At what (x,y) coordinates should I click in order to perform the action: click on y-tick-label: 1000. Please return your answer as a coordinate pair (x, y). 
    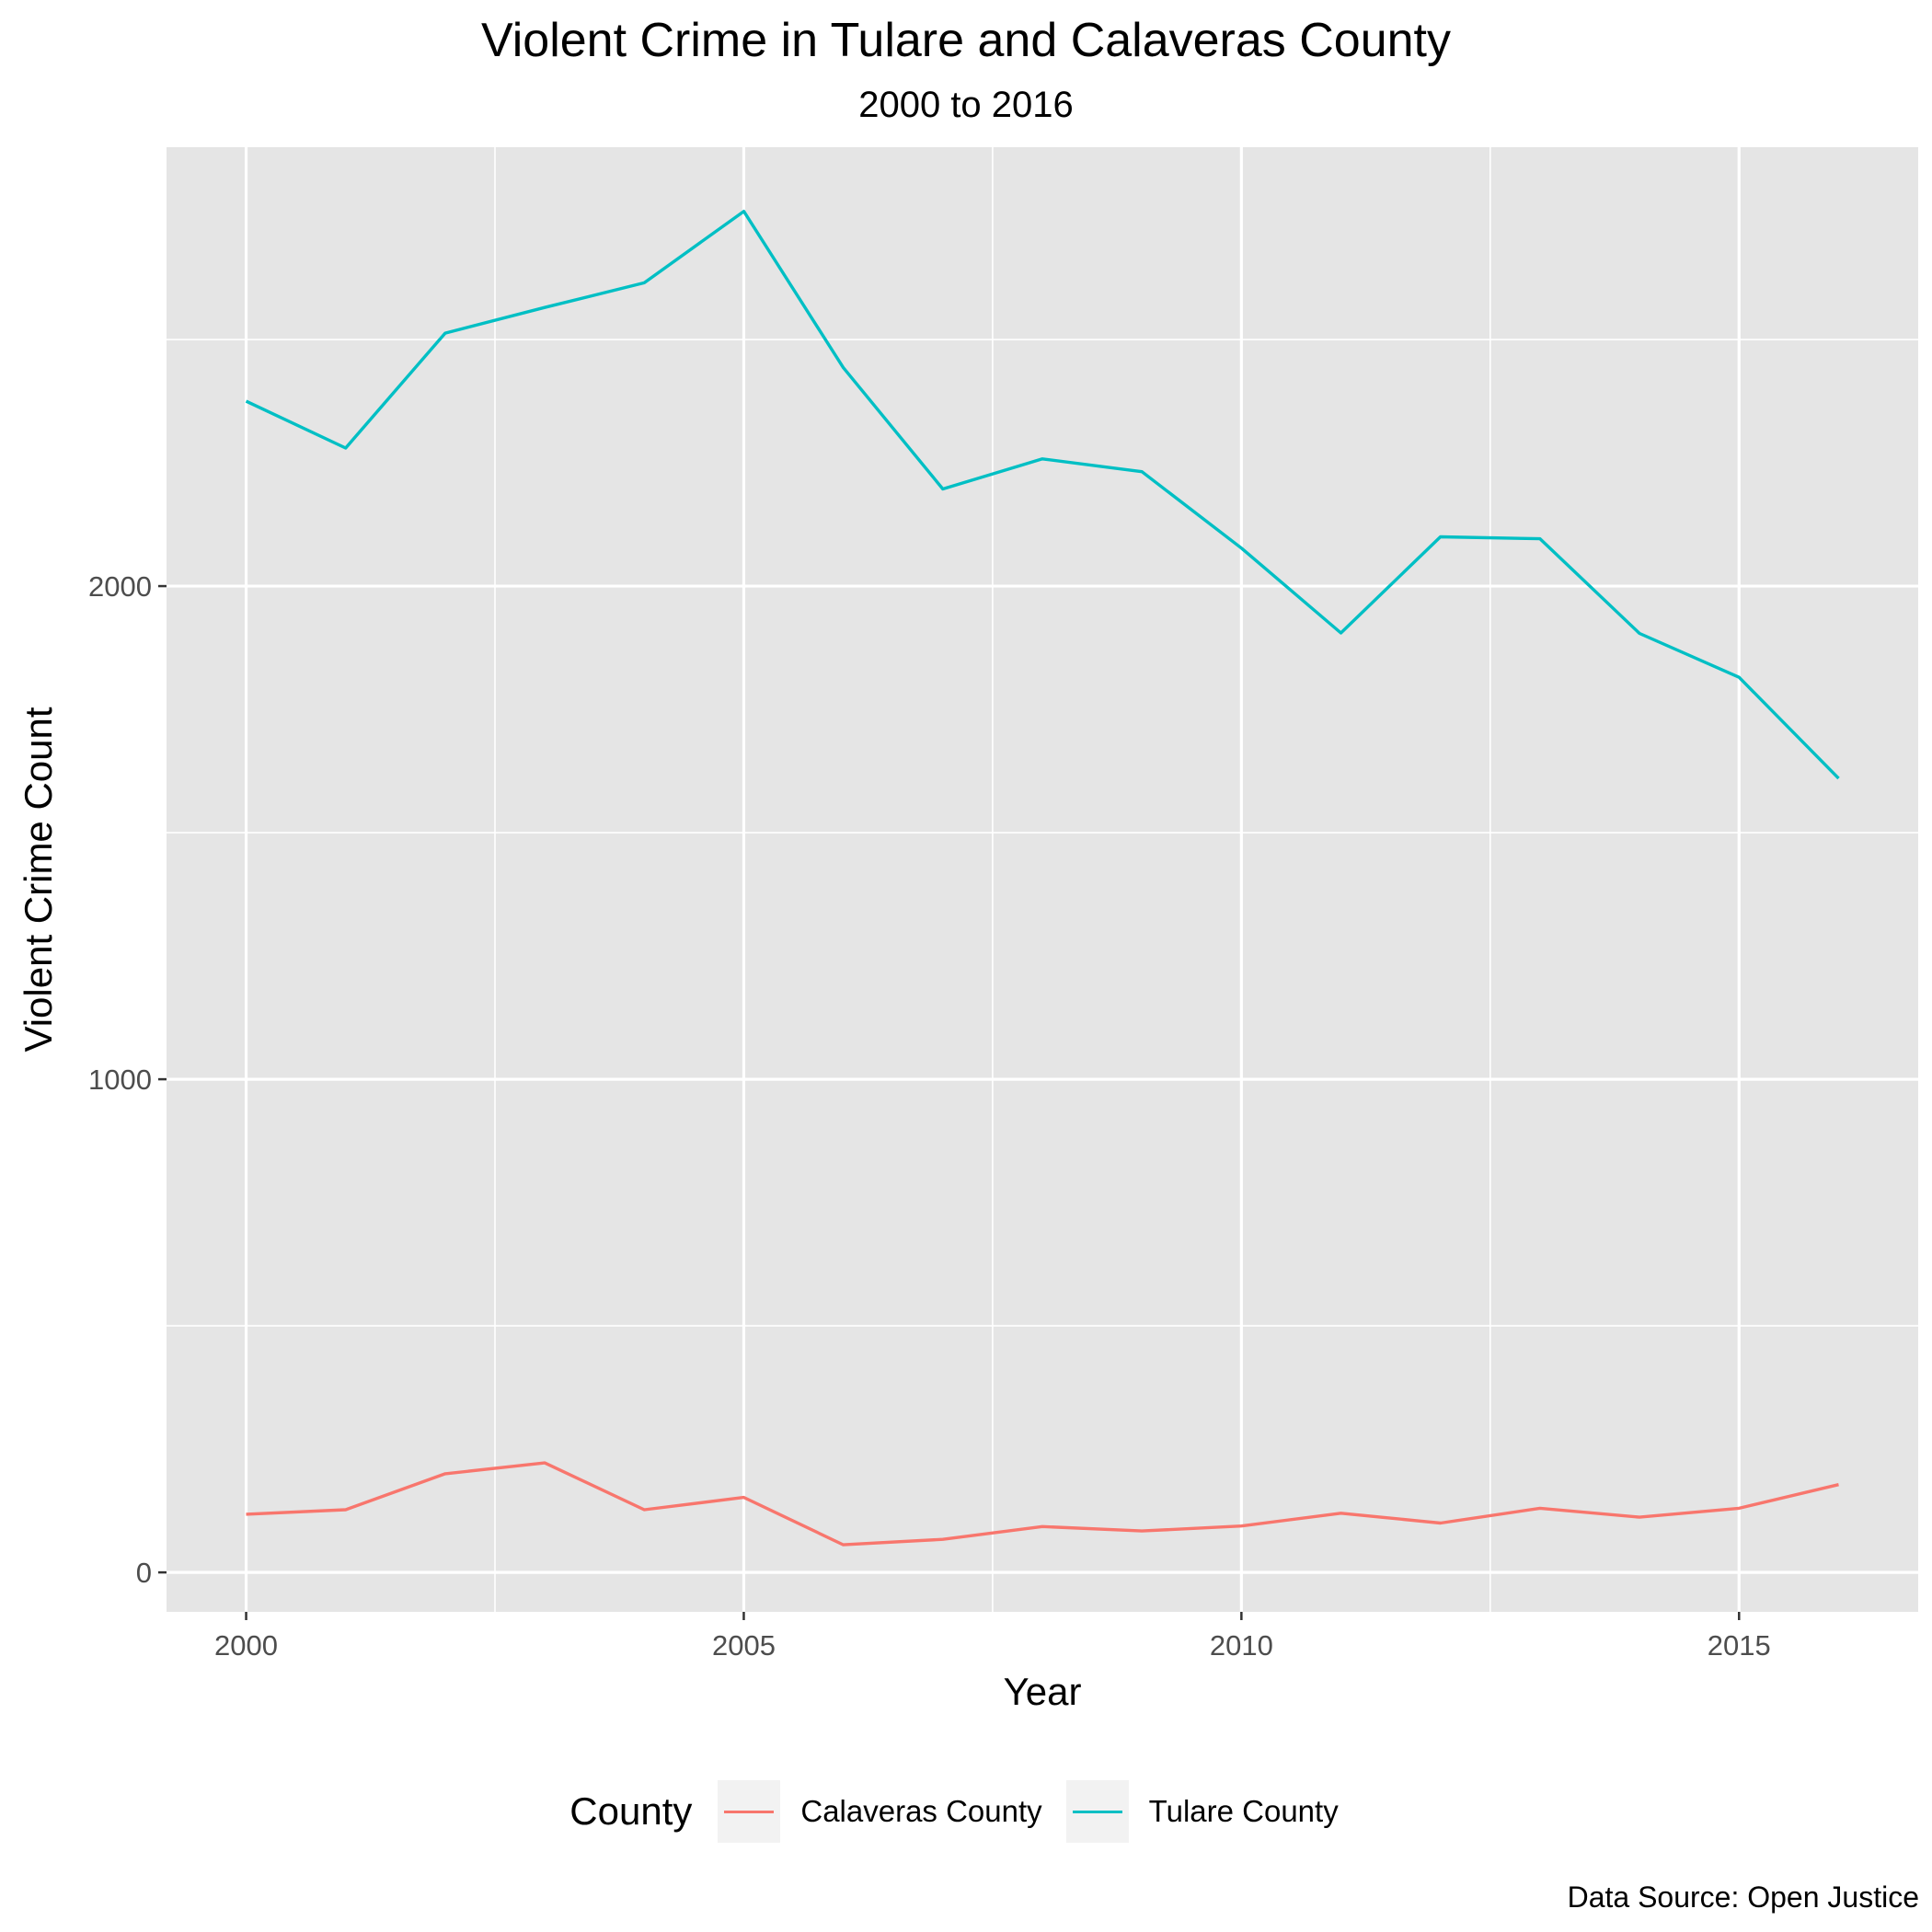
    Looking at the image, I should click on (120, 1080).